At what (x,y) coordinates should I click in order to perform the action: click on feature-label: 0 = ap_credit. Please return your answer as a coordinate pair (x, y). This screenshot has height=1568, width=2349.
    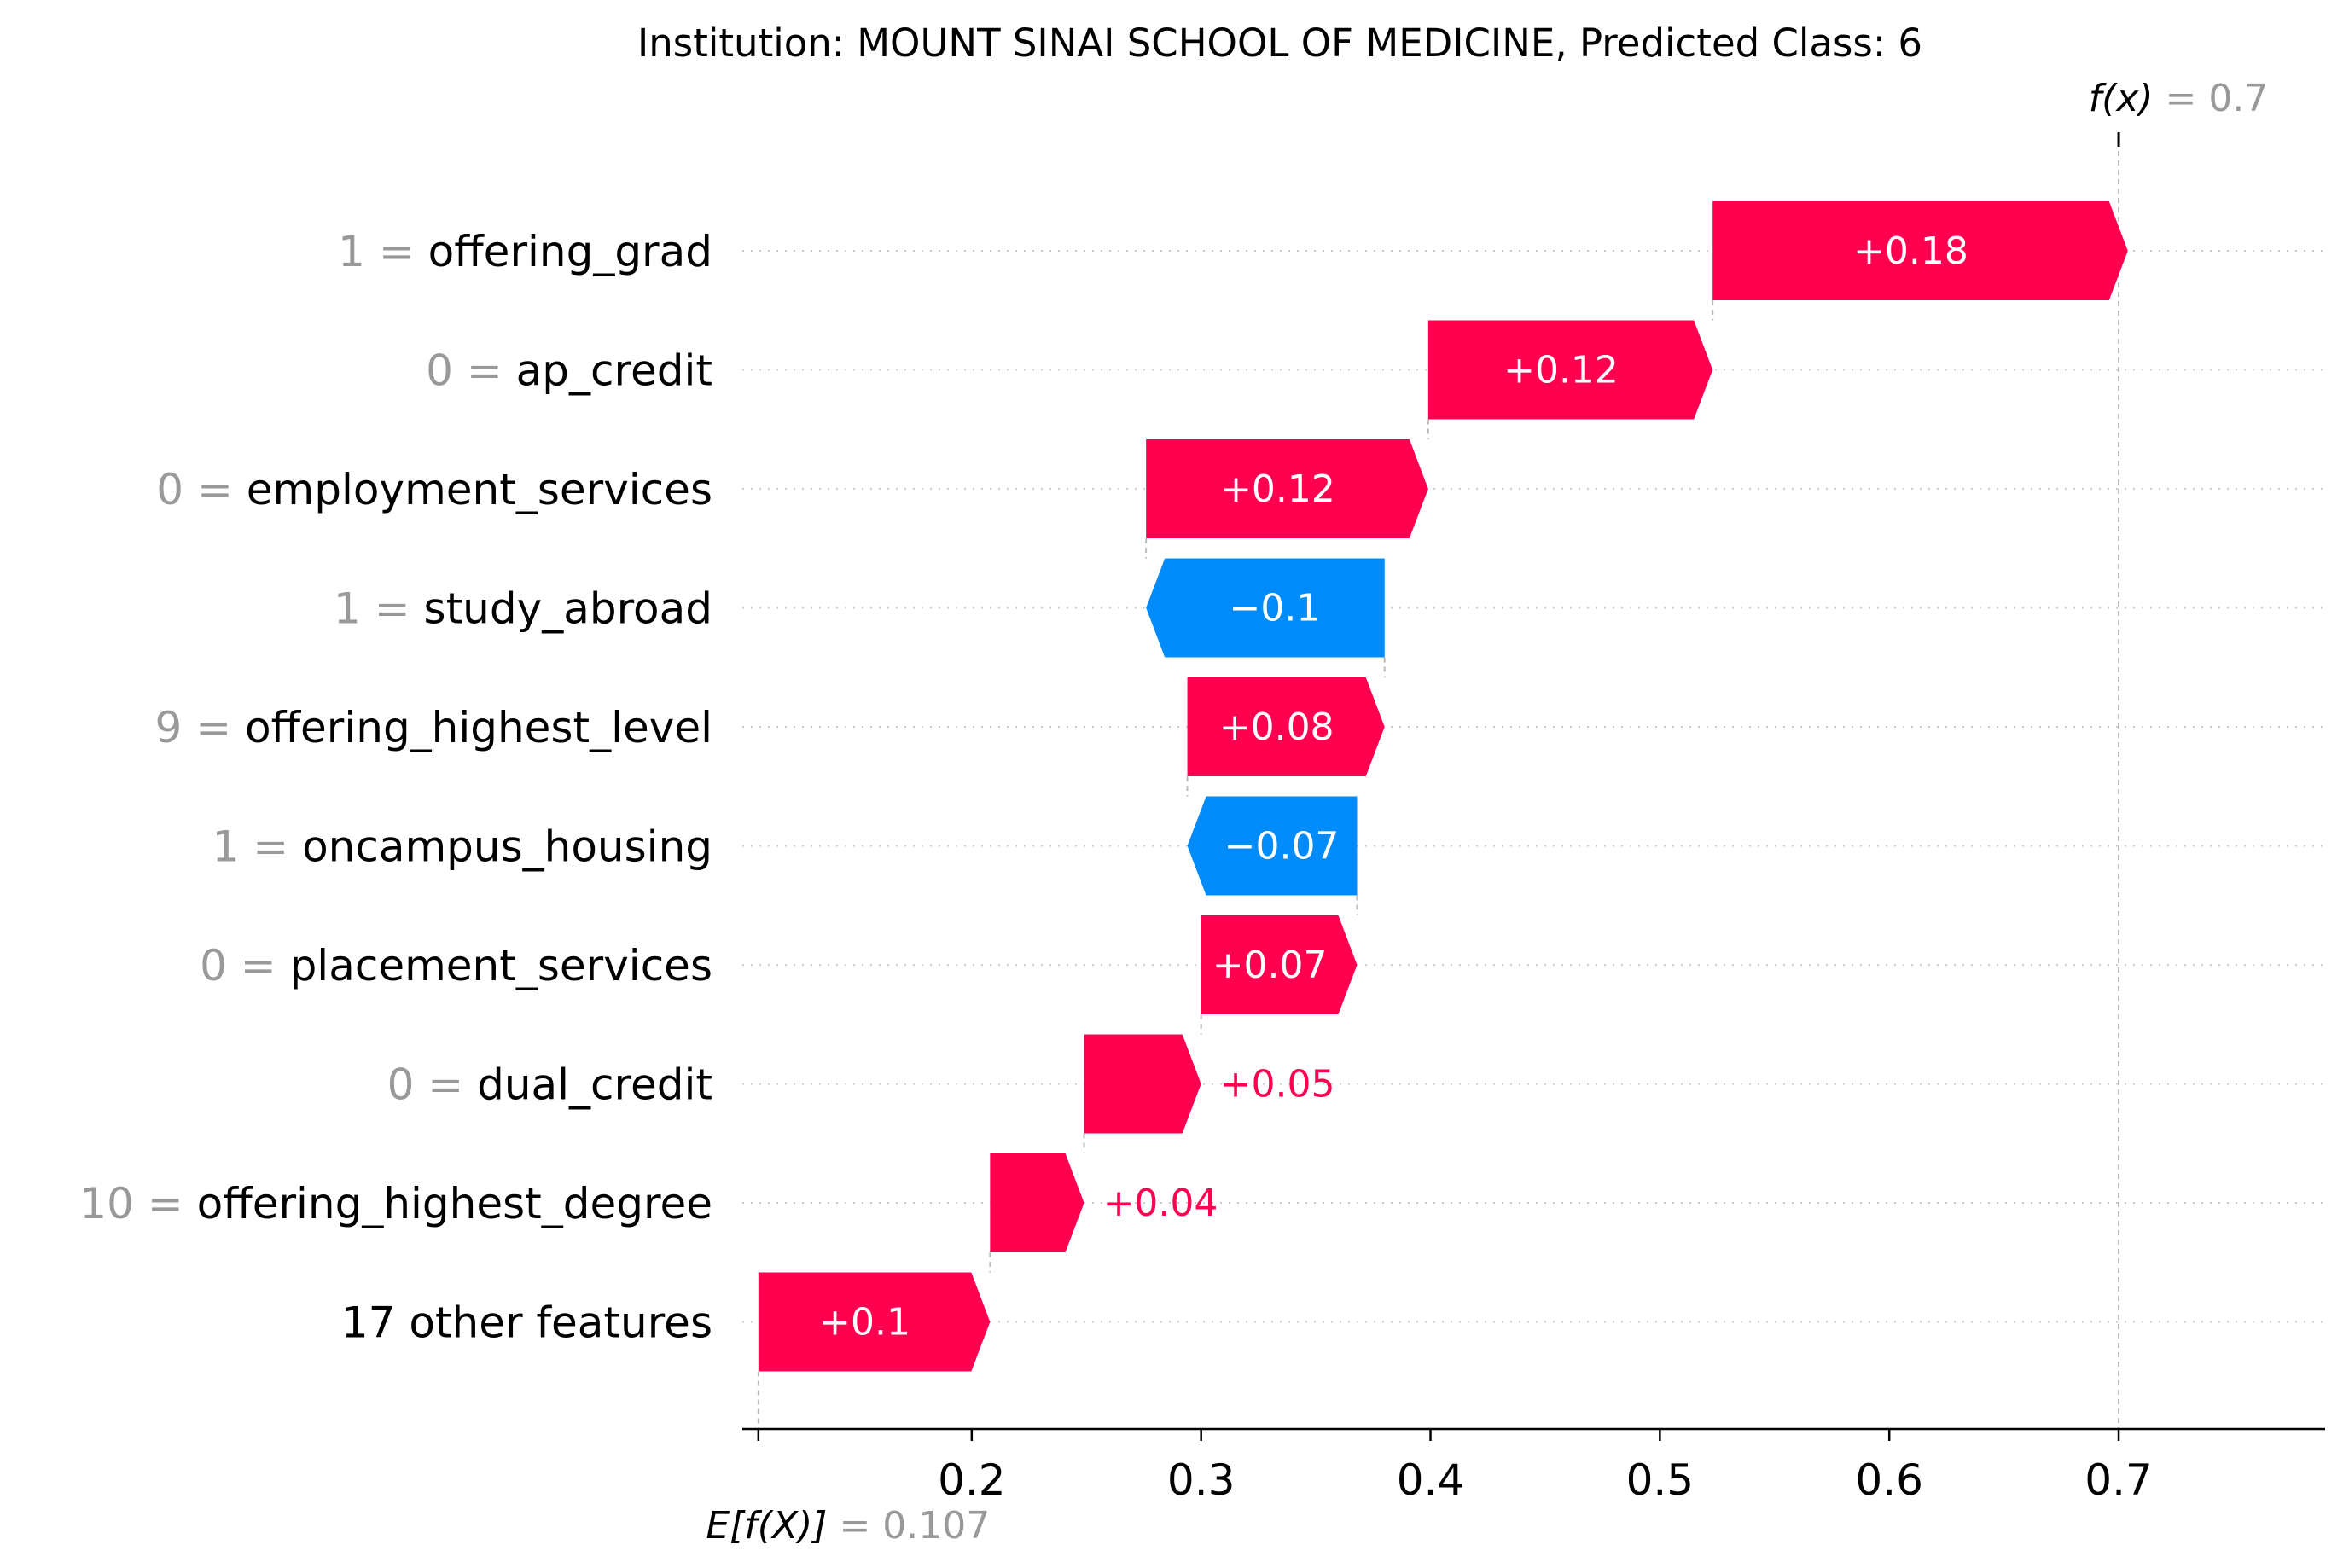
    Looking at the image, I should click on (569, 371).